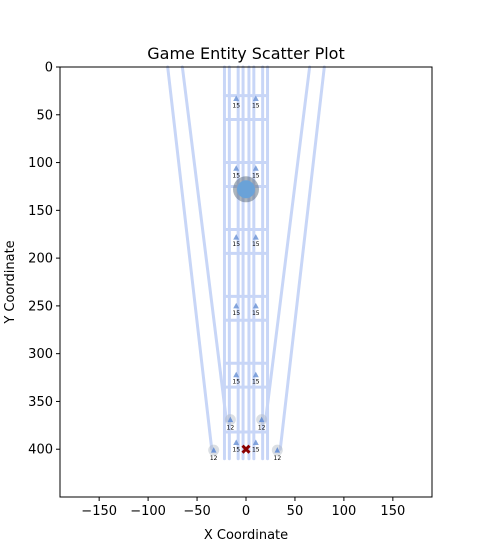  What do you see at coordinates (262, 428) in the screenshot?
I see `node-label-1: 12` at bounding box center [262, 428].